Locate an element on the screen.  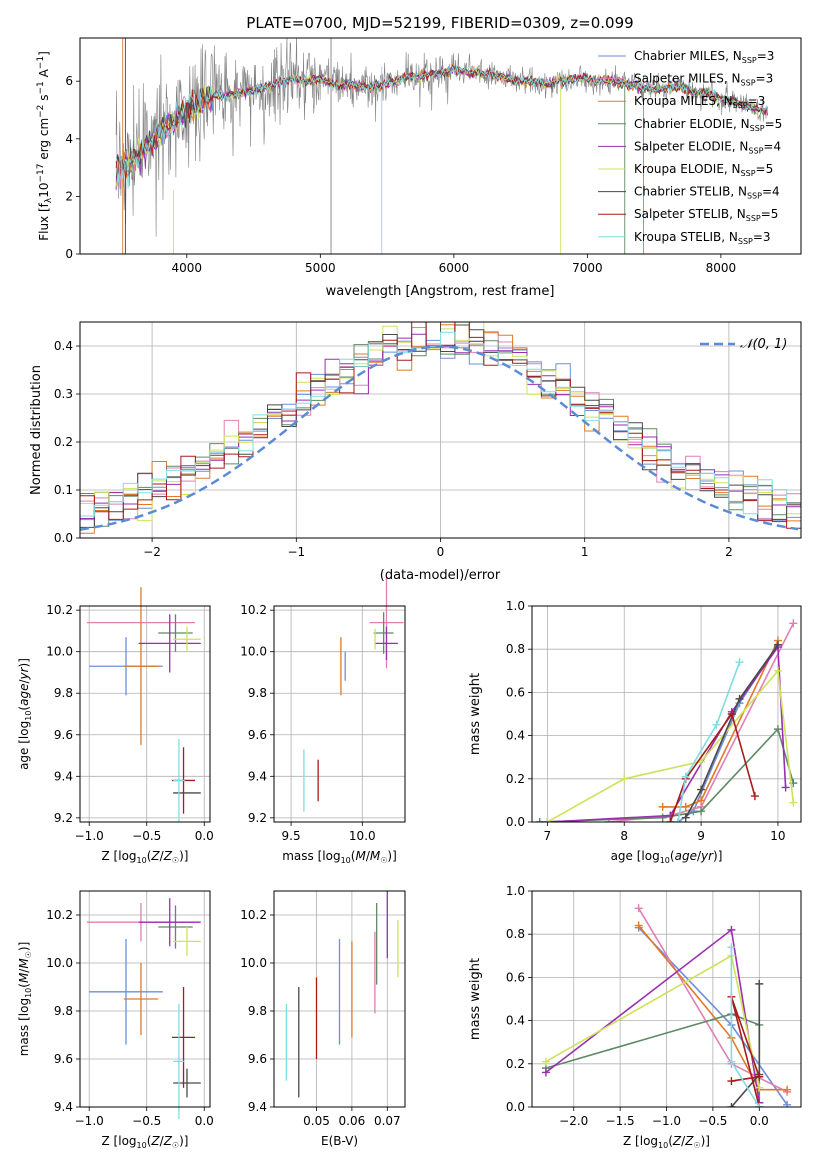
y-tick-label: 10.0 is located at coordinates (59, 652).